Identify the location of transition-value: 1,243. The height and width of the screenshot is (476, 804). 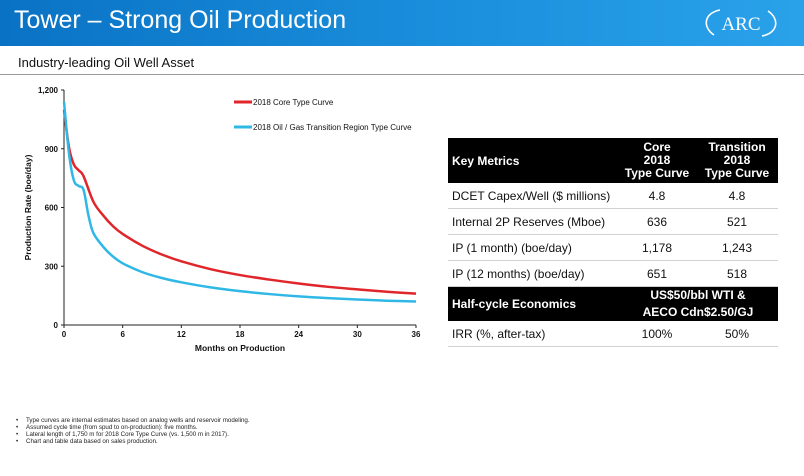
(737, 247).